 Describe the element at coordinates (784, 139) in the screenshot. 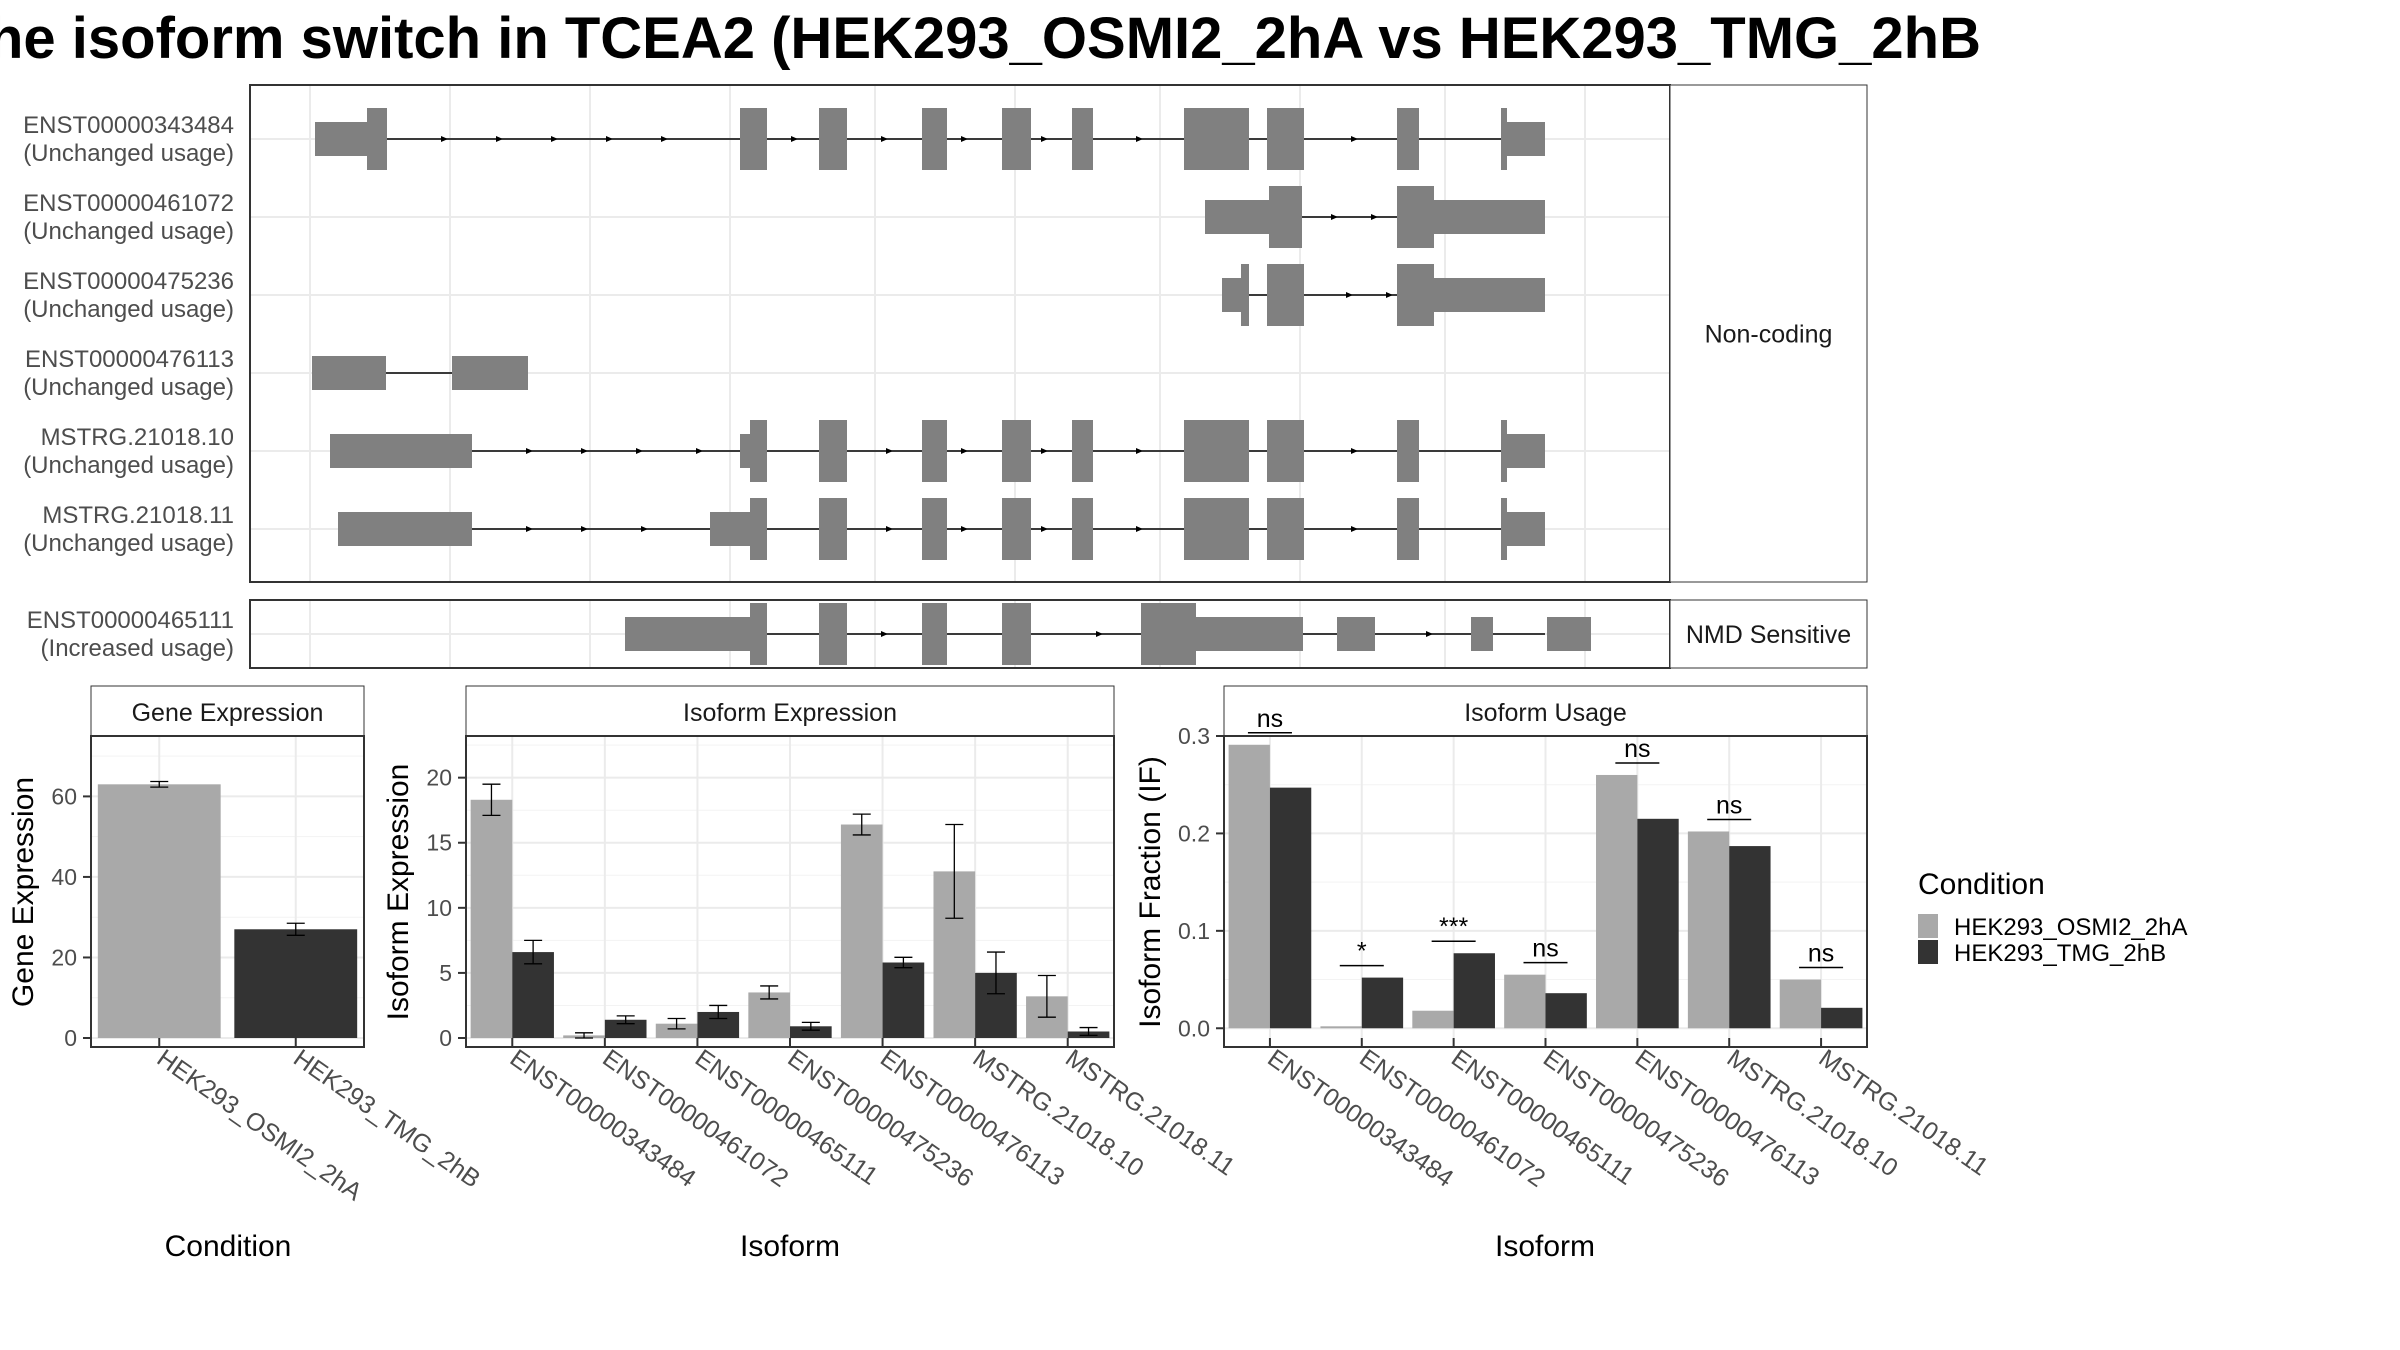

I see `transcript-row: ENST00000343484(Unchanged usage)` at that location.